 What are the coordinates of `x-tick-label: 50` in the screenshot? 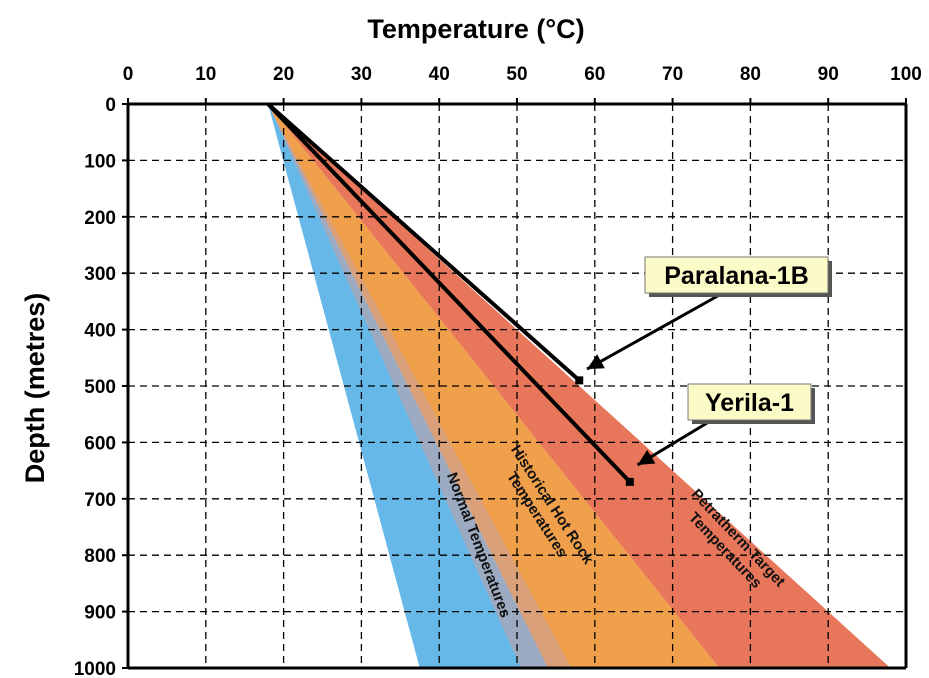 It's located at (516, 74).